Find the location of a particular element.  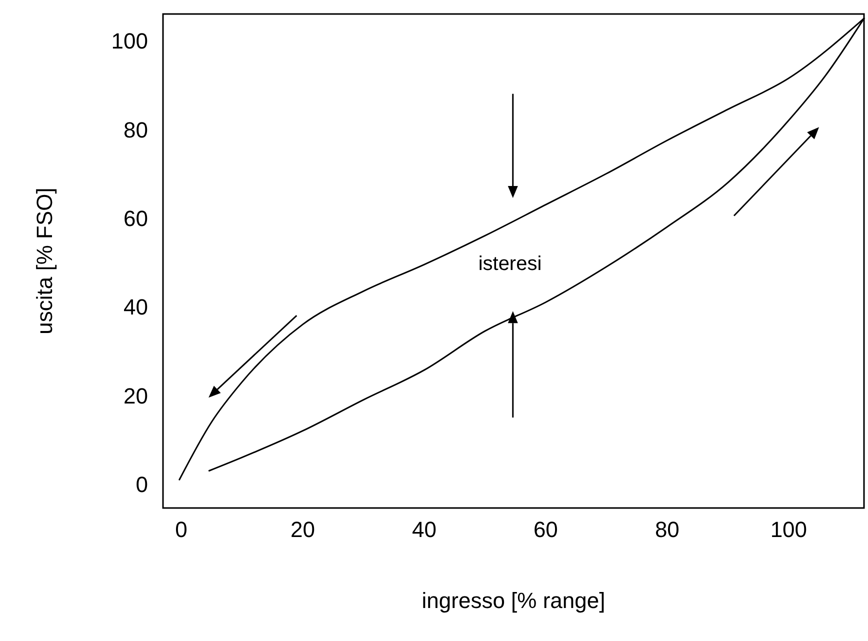

y-tick-label: 20 is located at coordinates (136, 395).